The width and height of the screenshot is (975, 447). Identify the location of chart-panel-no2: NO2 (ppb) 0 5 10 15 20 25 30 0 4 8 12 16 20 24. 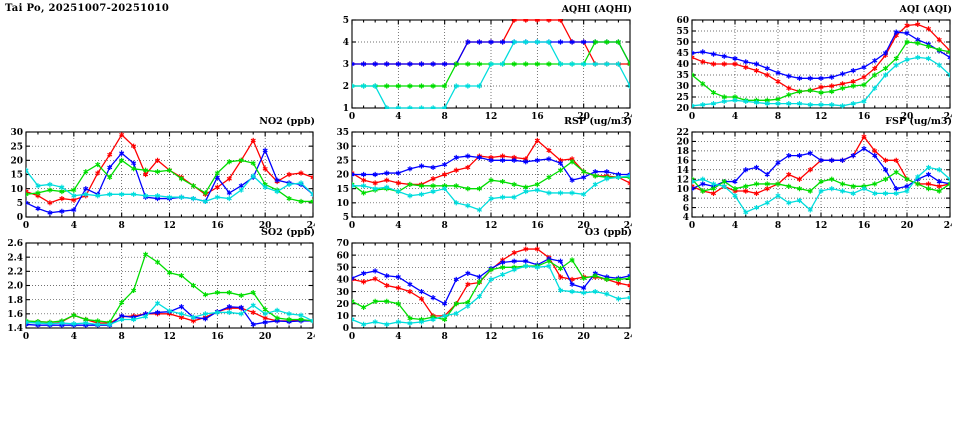
(157, 173).